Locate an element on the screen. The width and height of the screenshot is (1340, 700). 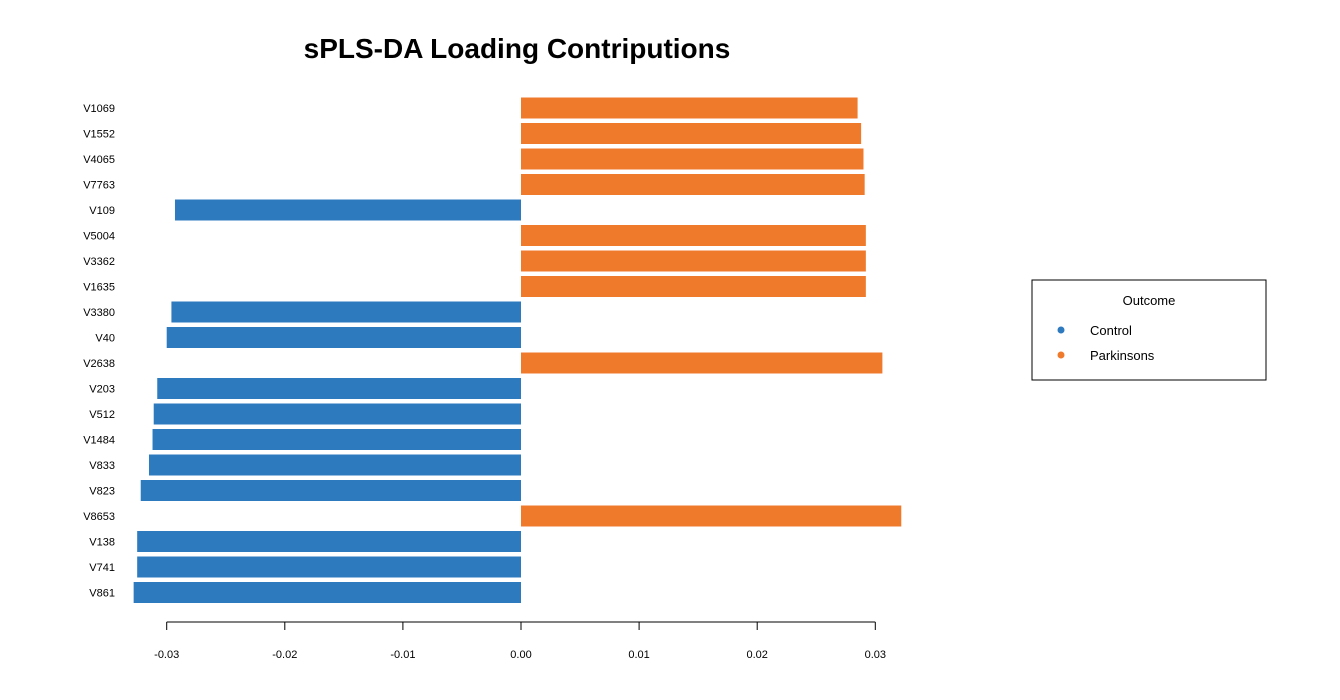
category-label: V1484 is located at coordinates (99, 441).